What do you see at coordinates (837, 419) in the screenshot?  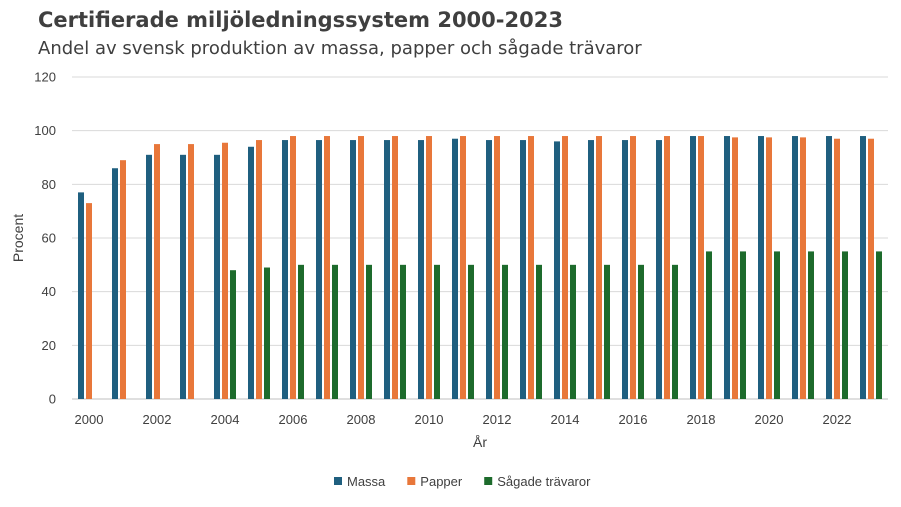 I see `x-tick-label: 2022` at bounding box center [837, 419].